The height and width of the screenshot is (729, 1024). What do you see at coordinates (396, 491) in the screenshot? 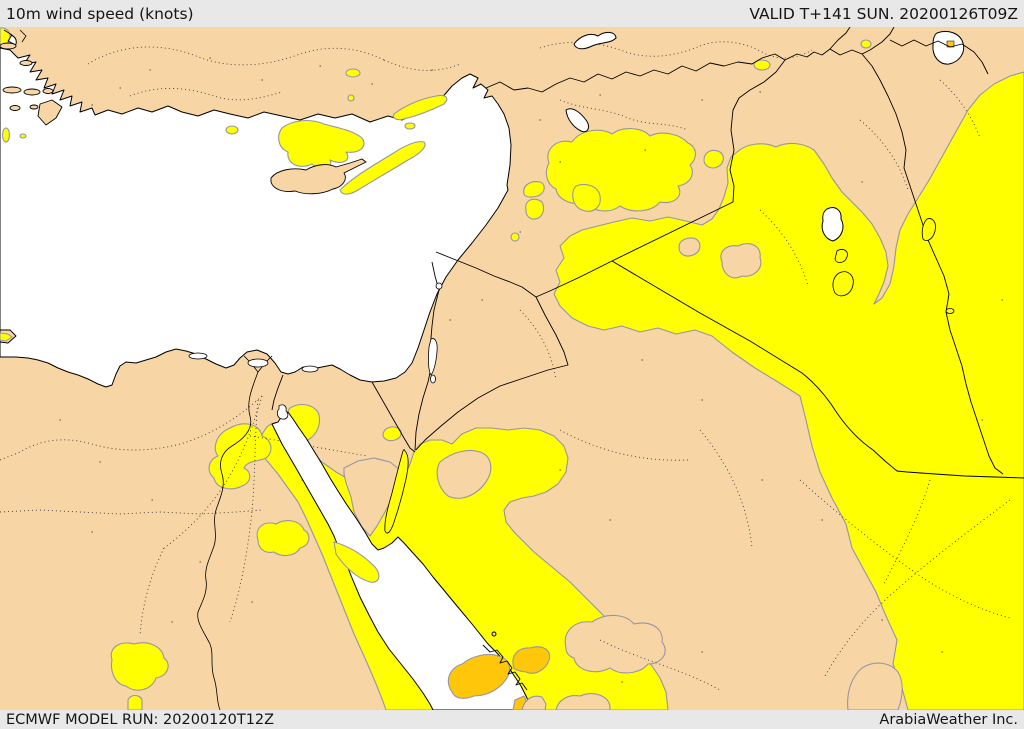
I see `gulf-of-aqaba` at bounding box center [396, 491].